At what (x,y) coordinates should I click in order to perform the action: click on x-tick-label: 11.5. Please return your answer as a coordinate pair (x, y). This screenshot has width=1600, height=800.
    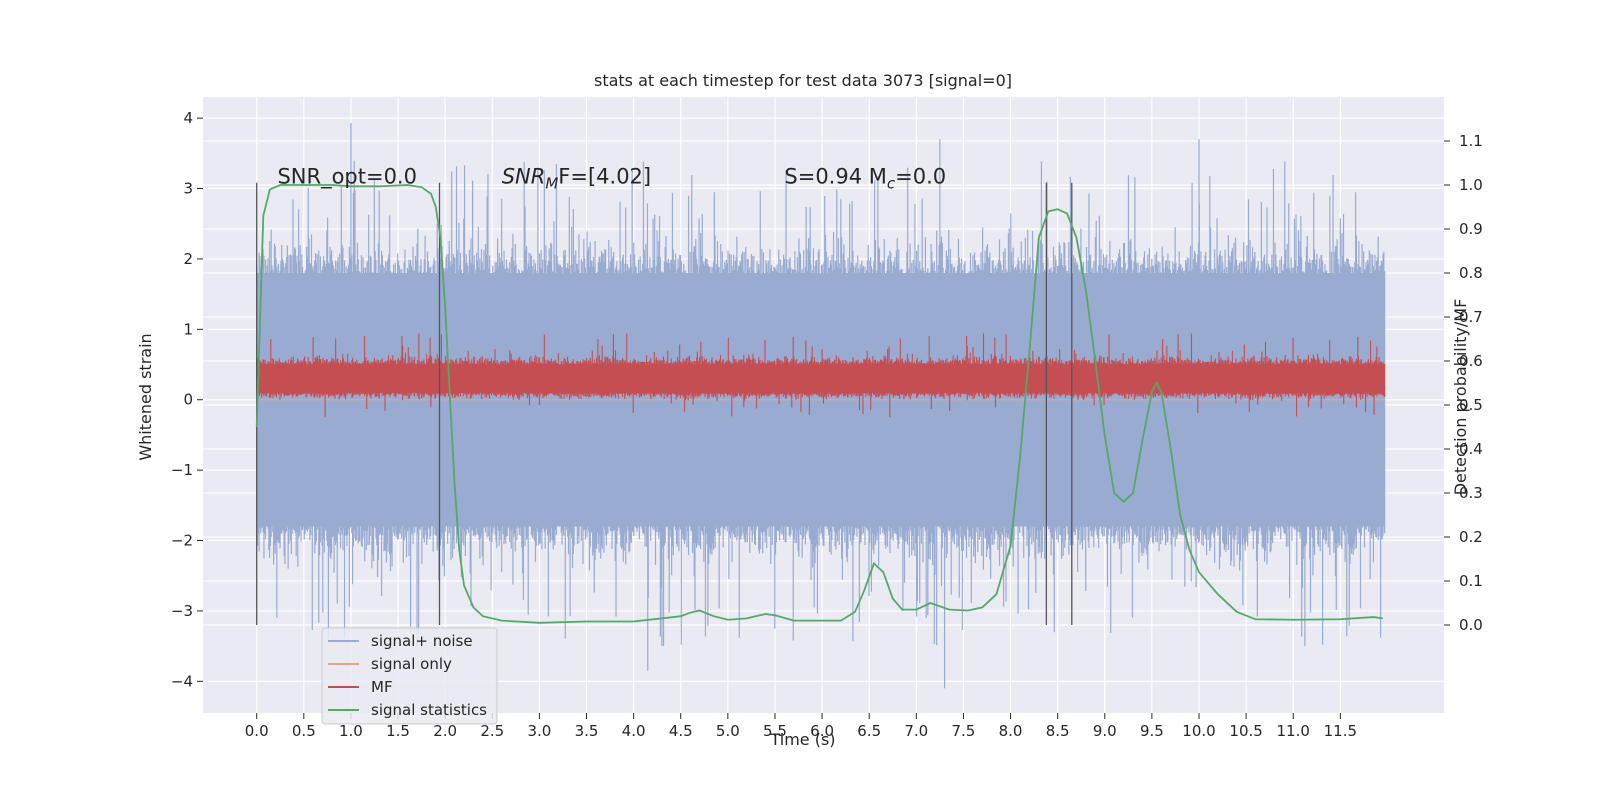
    Looking at the image, I should click on (1340, 731).